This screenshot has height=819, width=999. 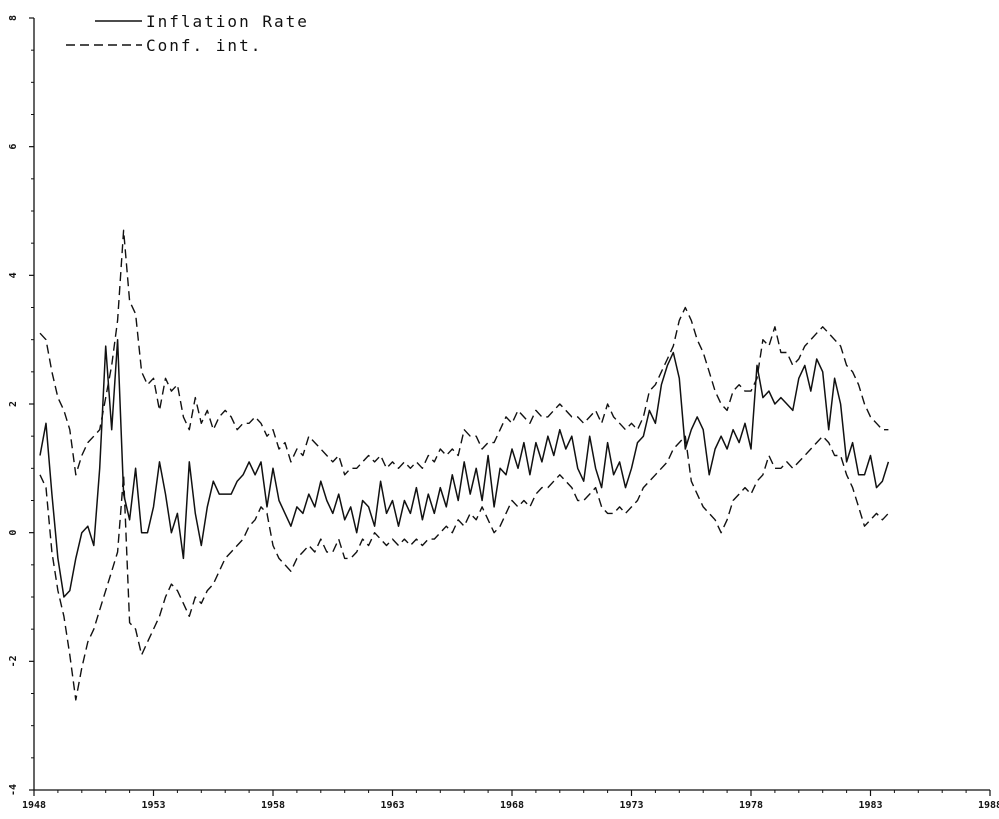 What do you see at coordinates (13, 404) in the screenshot?
I see `y-tick-label: 2` at bounding box center [13, 404].